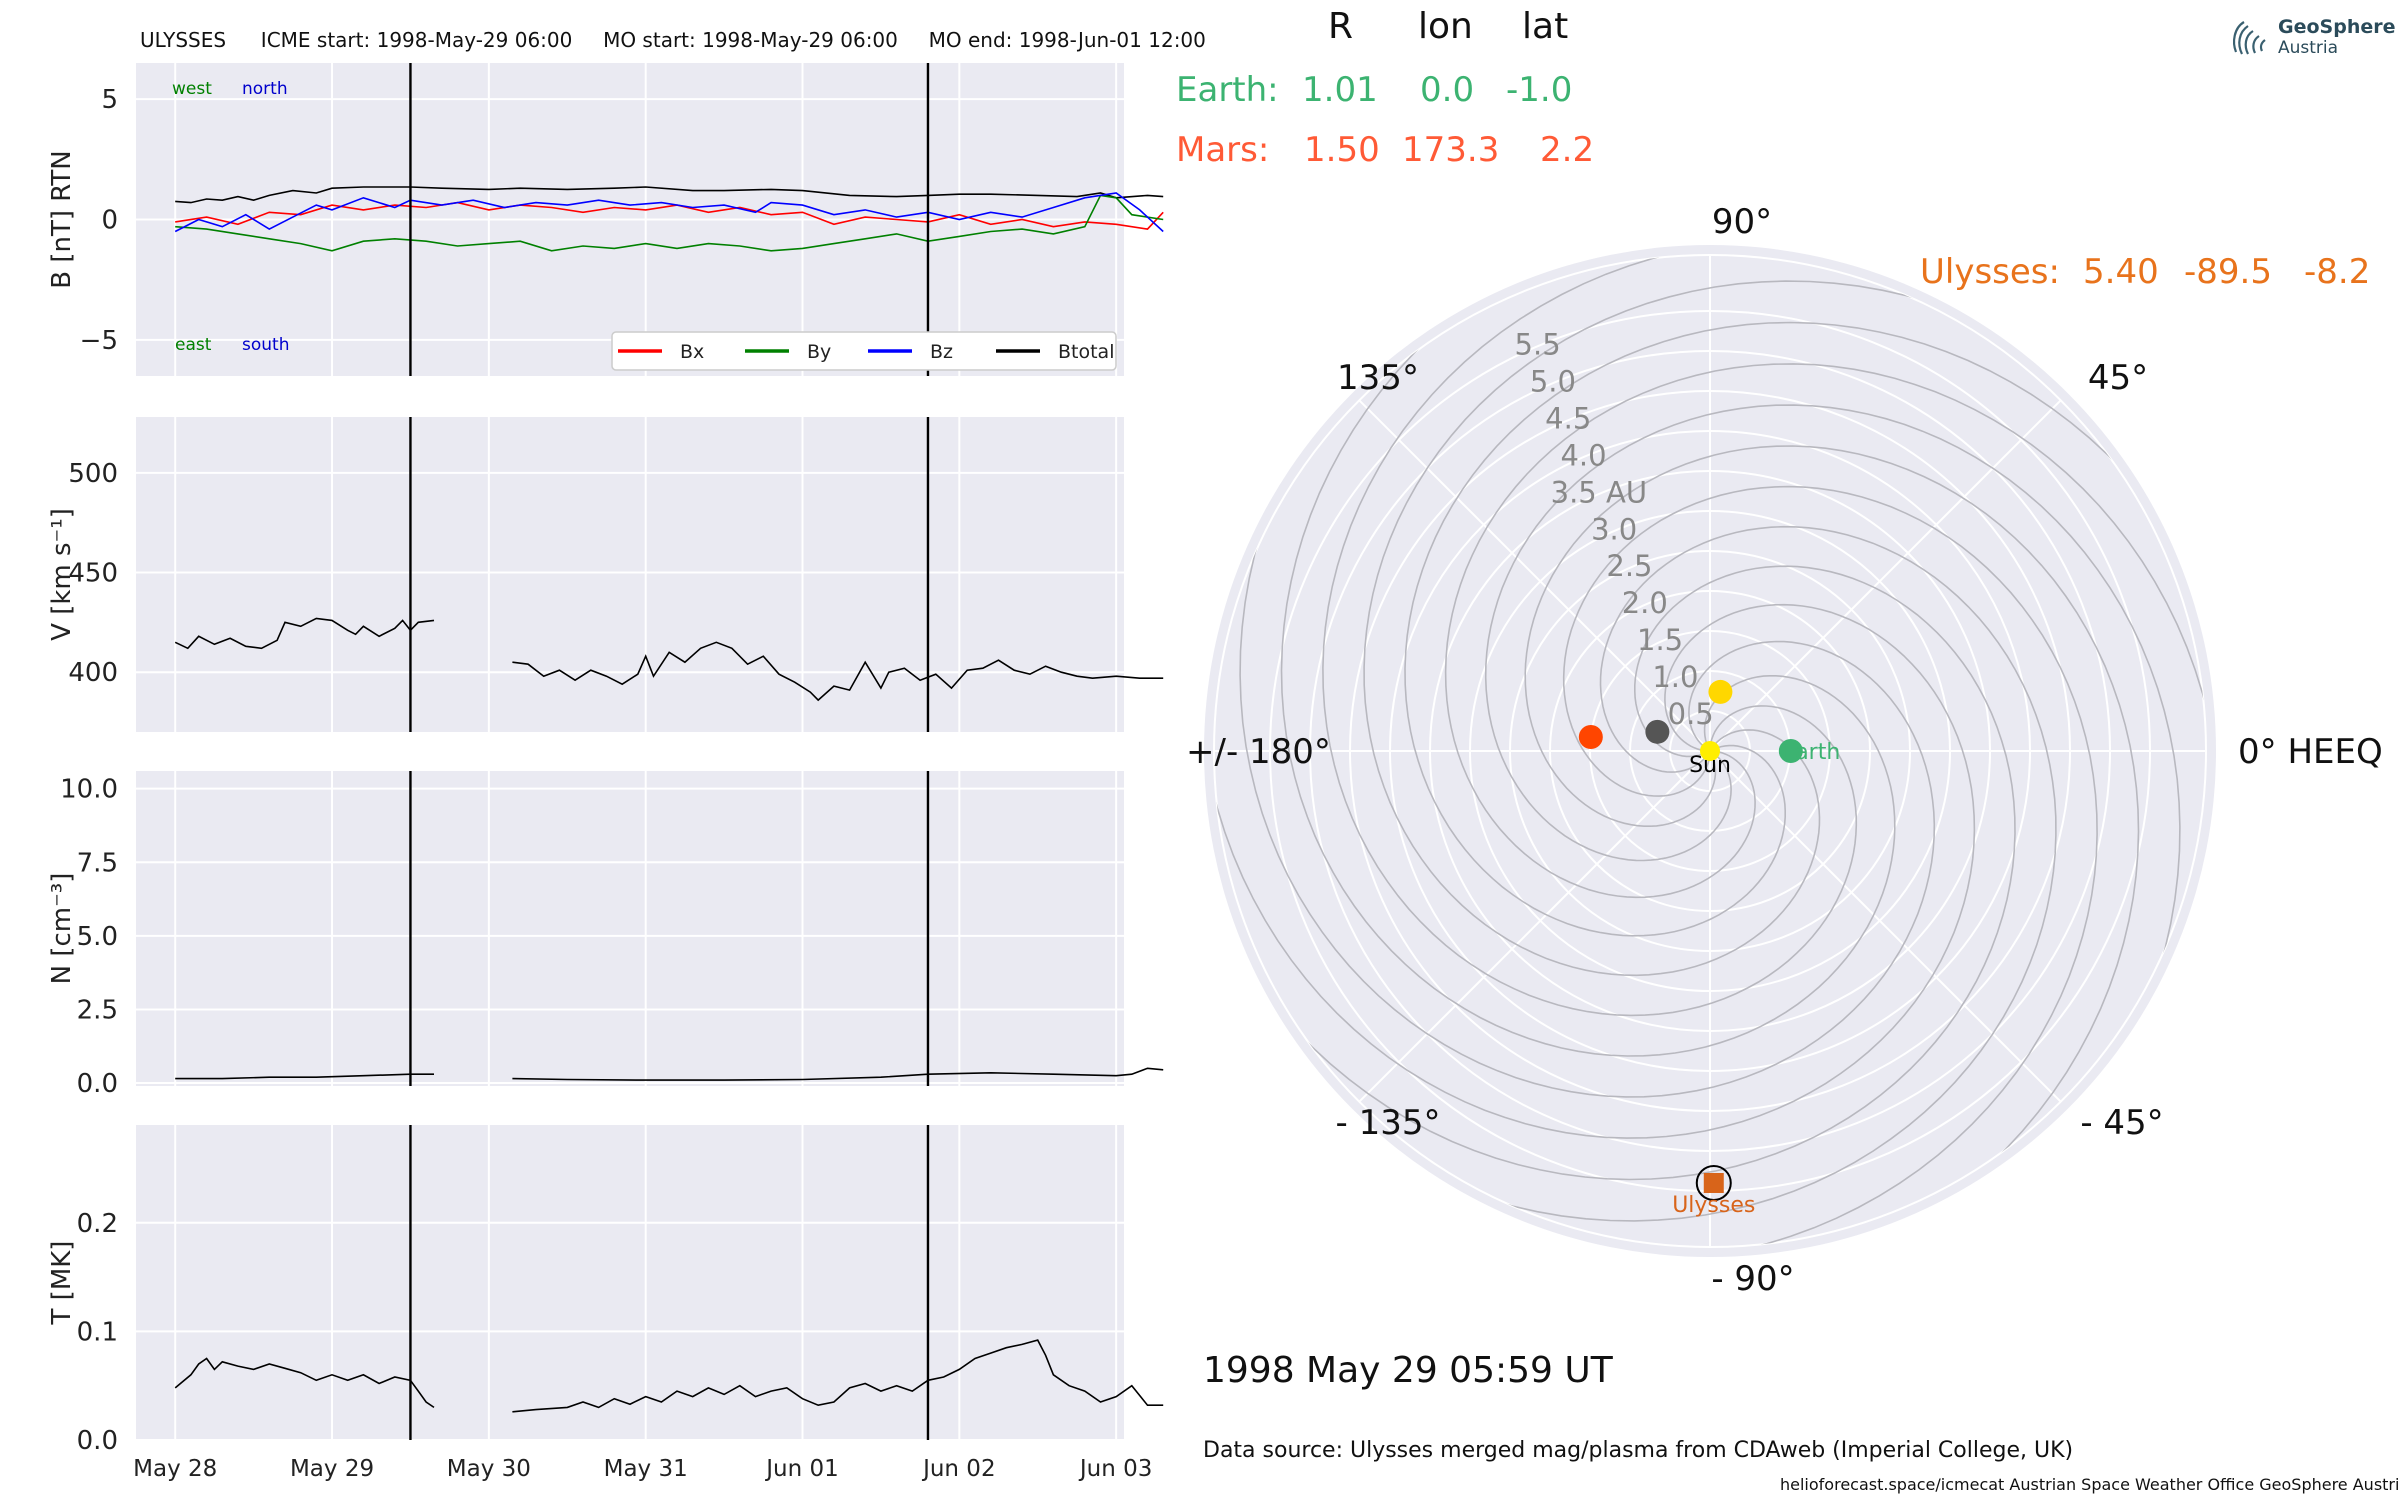 The height and width of the screenshot is (1500, 2400). I want to click on annotation-south: south, so click(265, 345).